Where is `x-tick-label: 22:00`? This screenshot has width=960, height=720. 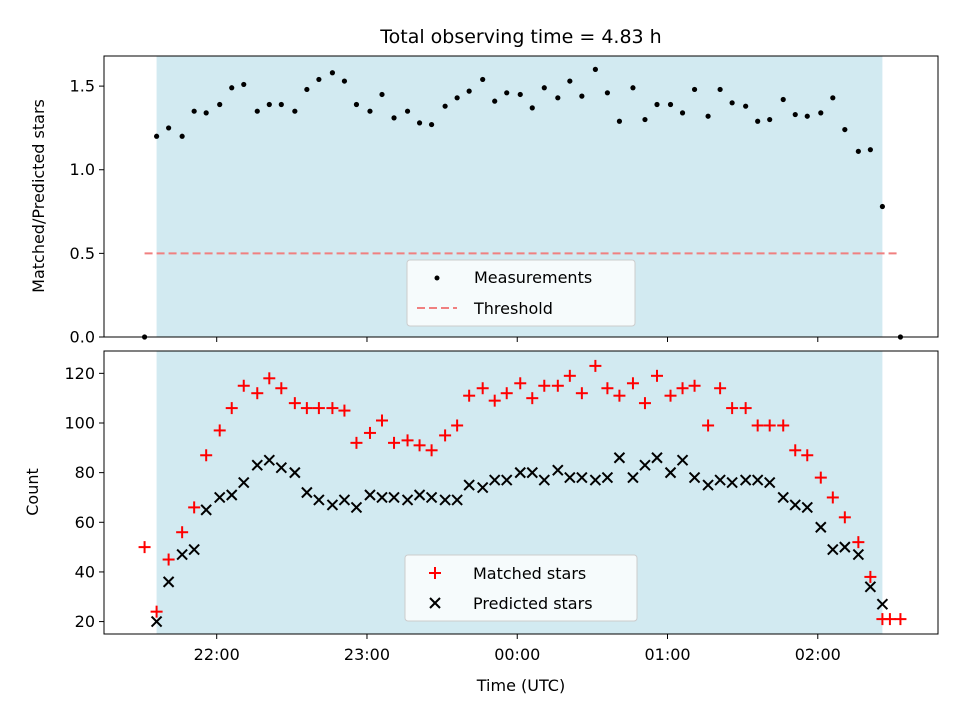
x-tick-label: 22:00 is located at coordinates (217, 654).